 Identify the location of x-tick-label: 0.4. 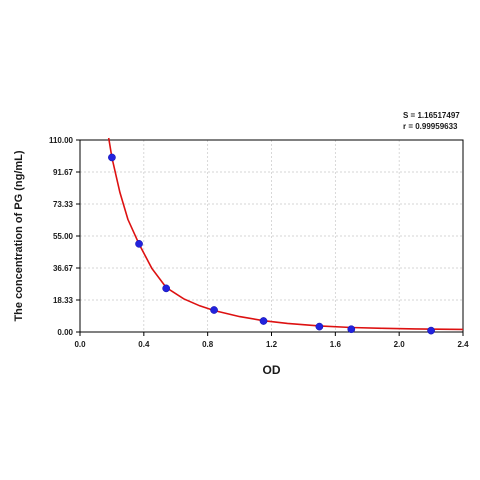
(144, 344).